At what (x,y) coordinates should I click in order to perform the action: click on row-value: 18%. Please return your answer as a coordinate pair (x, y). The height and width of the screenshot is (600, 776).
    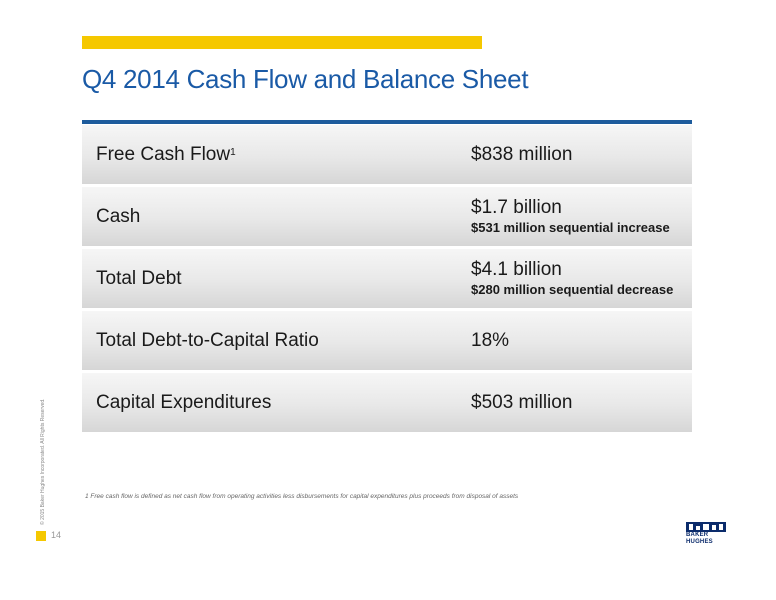
    Looking at the image, I should click on (490, 340).